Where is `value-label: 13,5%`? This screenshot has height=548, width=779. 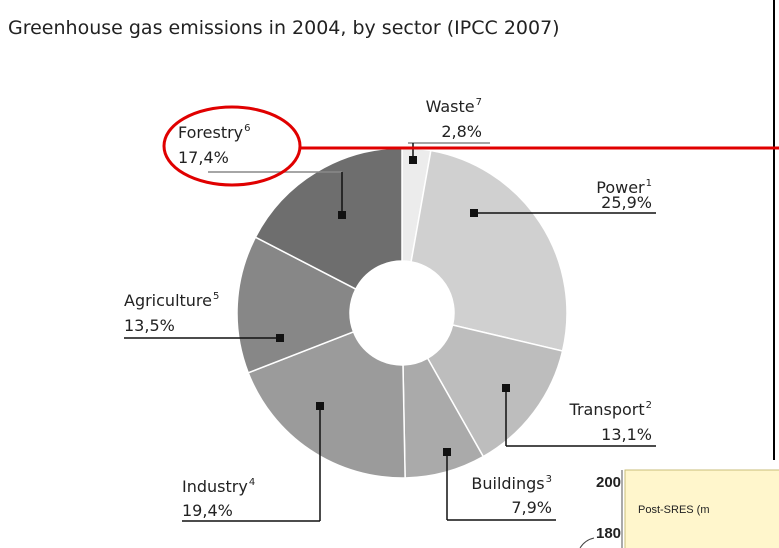
value-label: 13,5% is located at coordinates (149, 325).